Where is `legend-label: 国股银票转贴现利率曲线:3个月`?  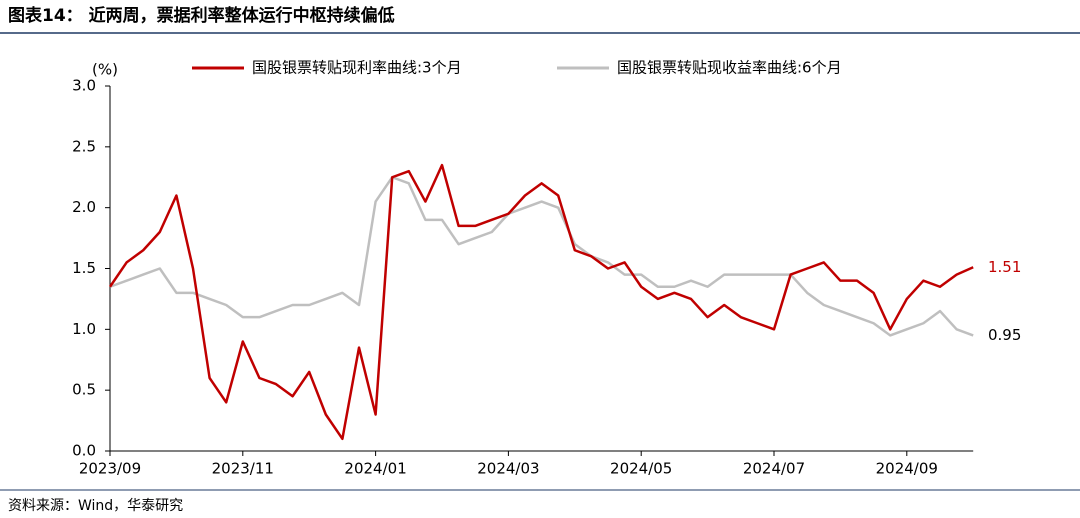 legend-label: 国股银票转贴现利率曲线:3个月 is located at coordinates (357, 68).